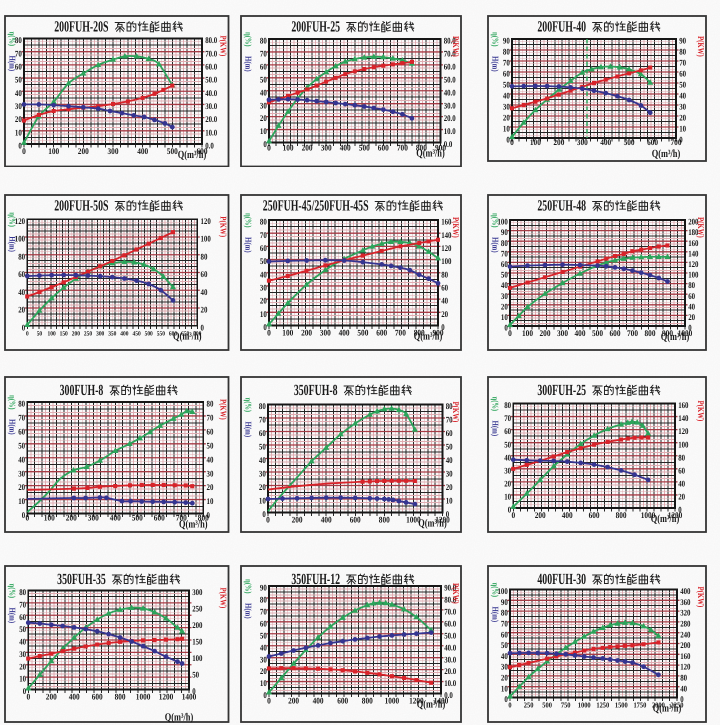 This screenshot has height=725, width=720. What do you see at coordinates (137, 334) in the screenshot?
I see `svg-text: 450` at bounding box center [137, 334].